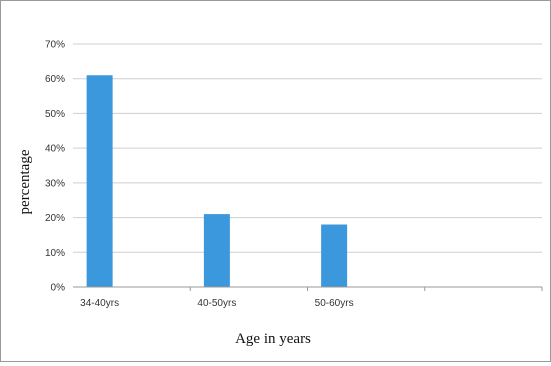 The image size is (551, 366). What do you see at coordinates (58, 288) in the screenshot?
I see `y-tick-label: 0%` at bounding box center [58, 288].